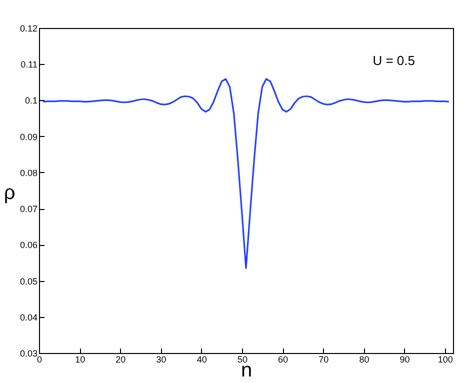 The width and height of the screenshot is (463, 383). What do you see at coordinates (405, 359) in the screenshot?
I see `x-tick-label: 90` at bounding box center [405, 359].